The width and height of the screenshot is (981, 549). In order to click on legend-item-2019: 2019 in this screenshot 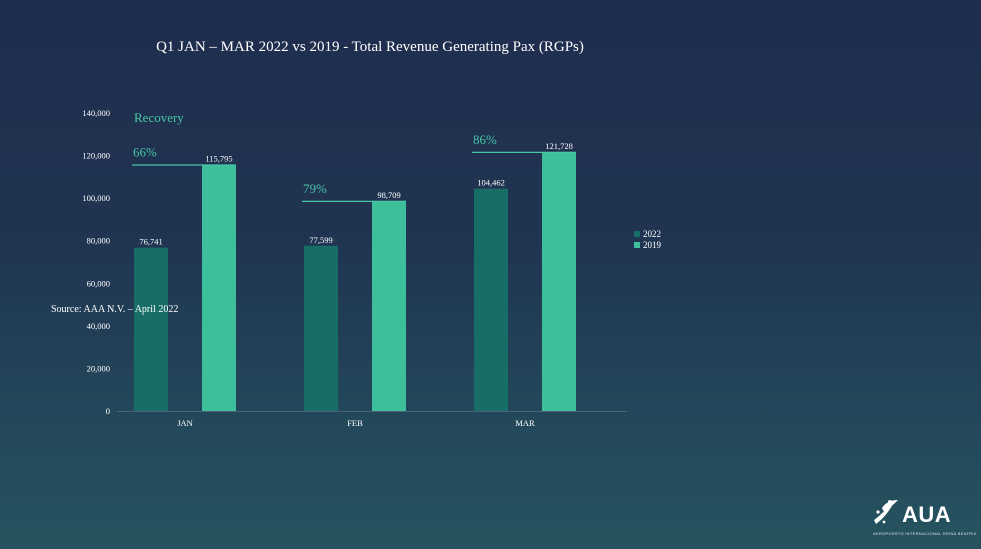, I will do `click(647, 244)`.